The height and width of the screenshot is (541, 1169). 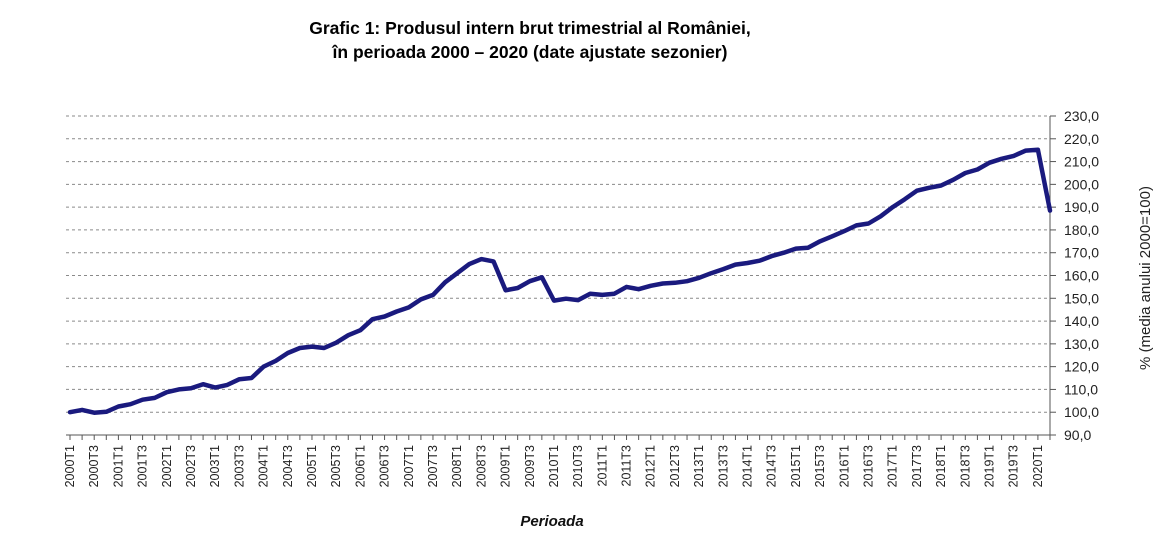 What do you see at coordinates (1081, 276) in the screenshot?
I see `y-tick-label: 160,0` at bounding box center [1081, 276].